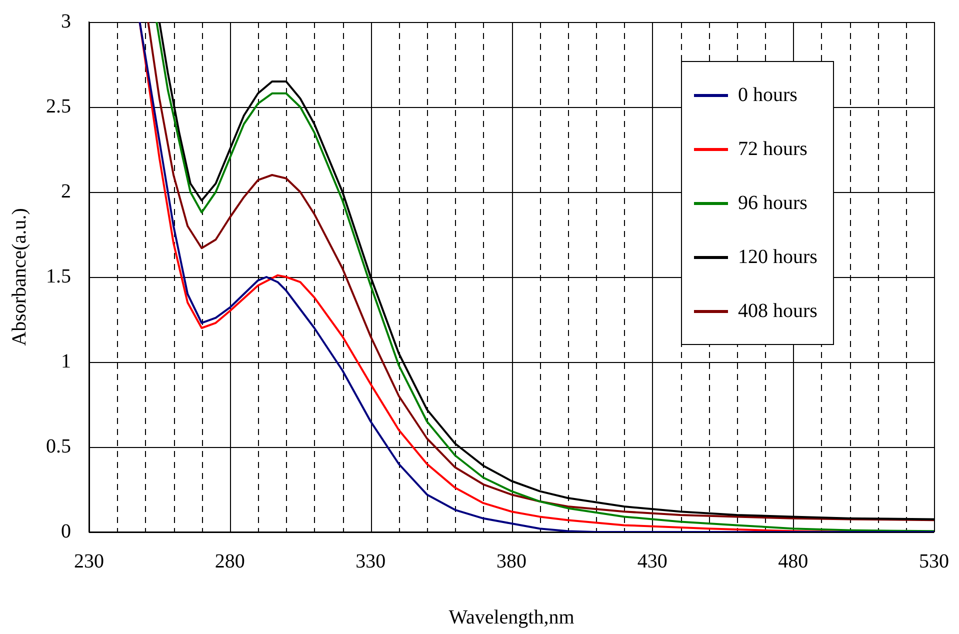  Describe the element at coordinates (58, 276) in the screenshot. I see `y-tick-label: 1.5` at that location.